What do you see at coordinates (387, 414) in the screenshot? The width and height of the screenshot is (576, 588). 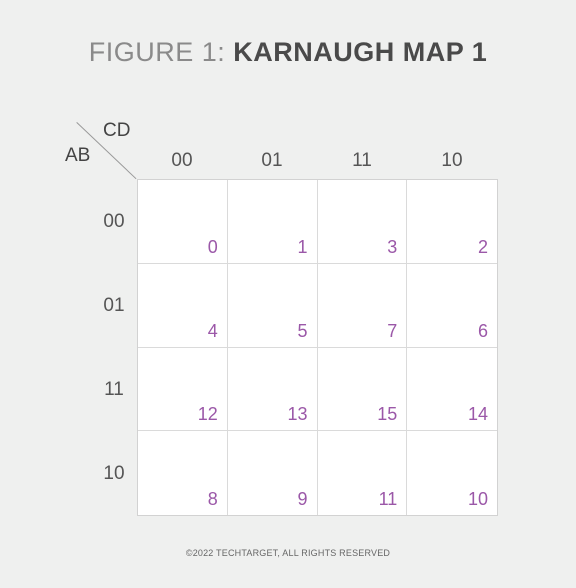 I see `cell-index: 15` at bounding box center [387, 414].